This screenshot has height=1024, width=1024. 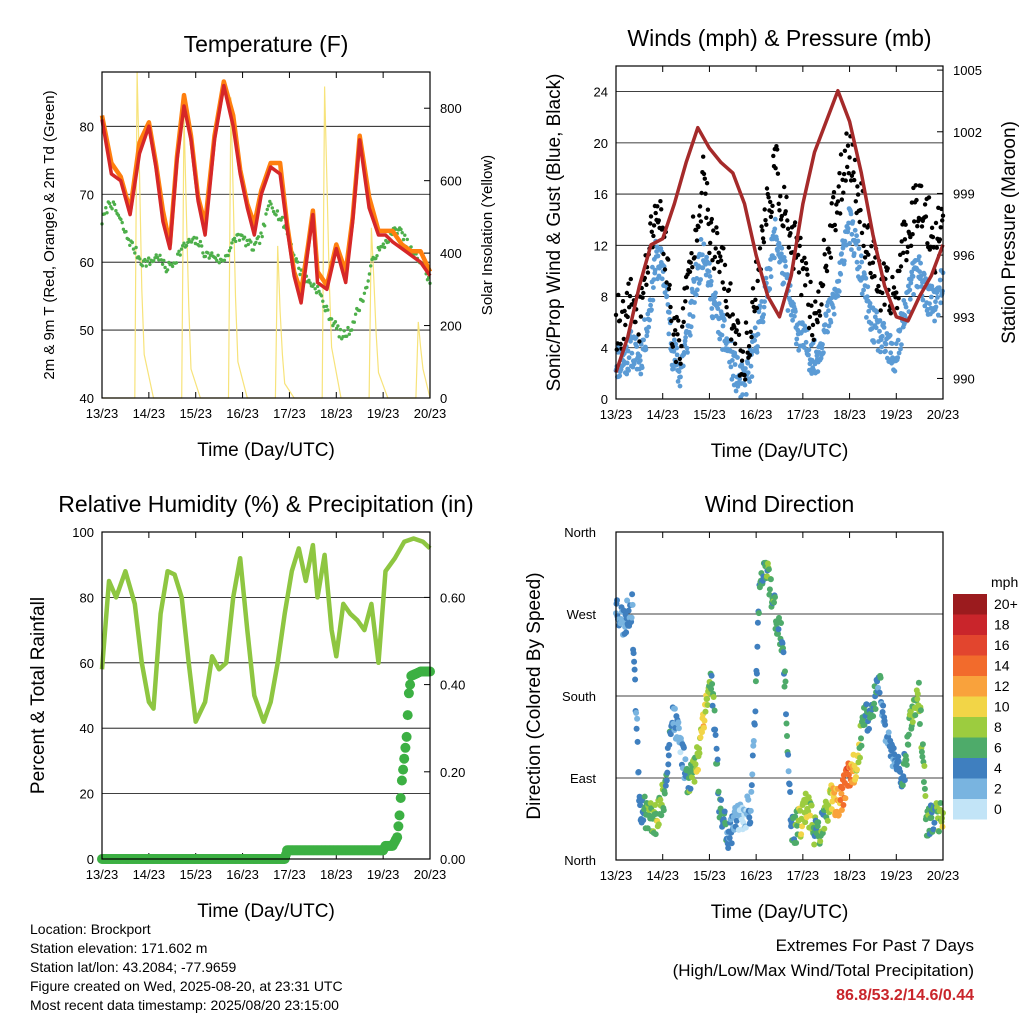 What do you see at coordinates (451, 326) in the screenshot?
I see `y2-tick-label: 200` at bounding box center [451, 326].